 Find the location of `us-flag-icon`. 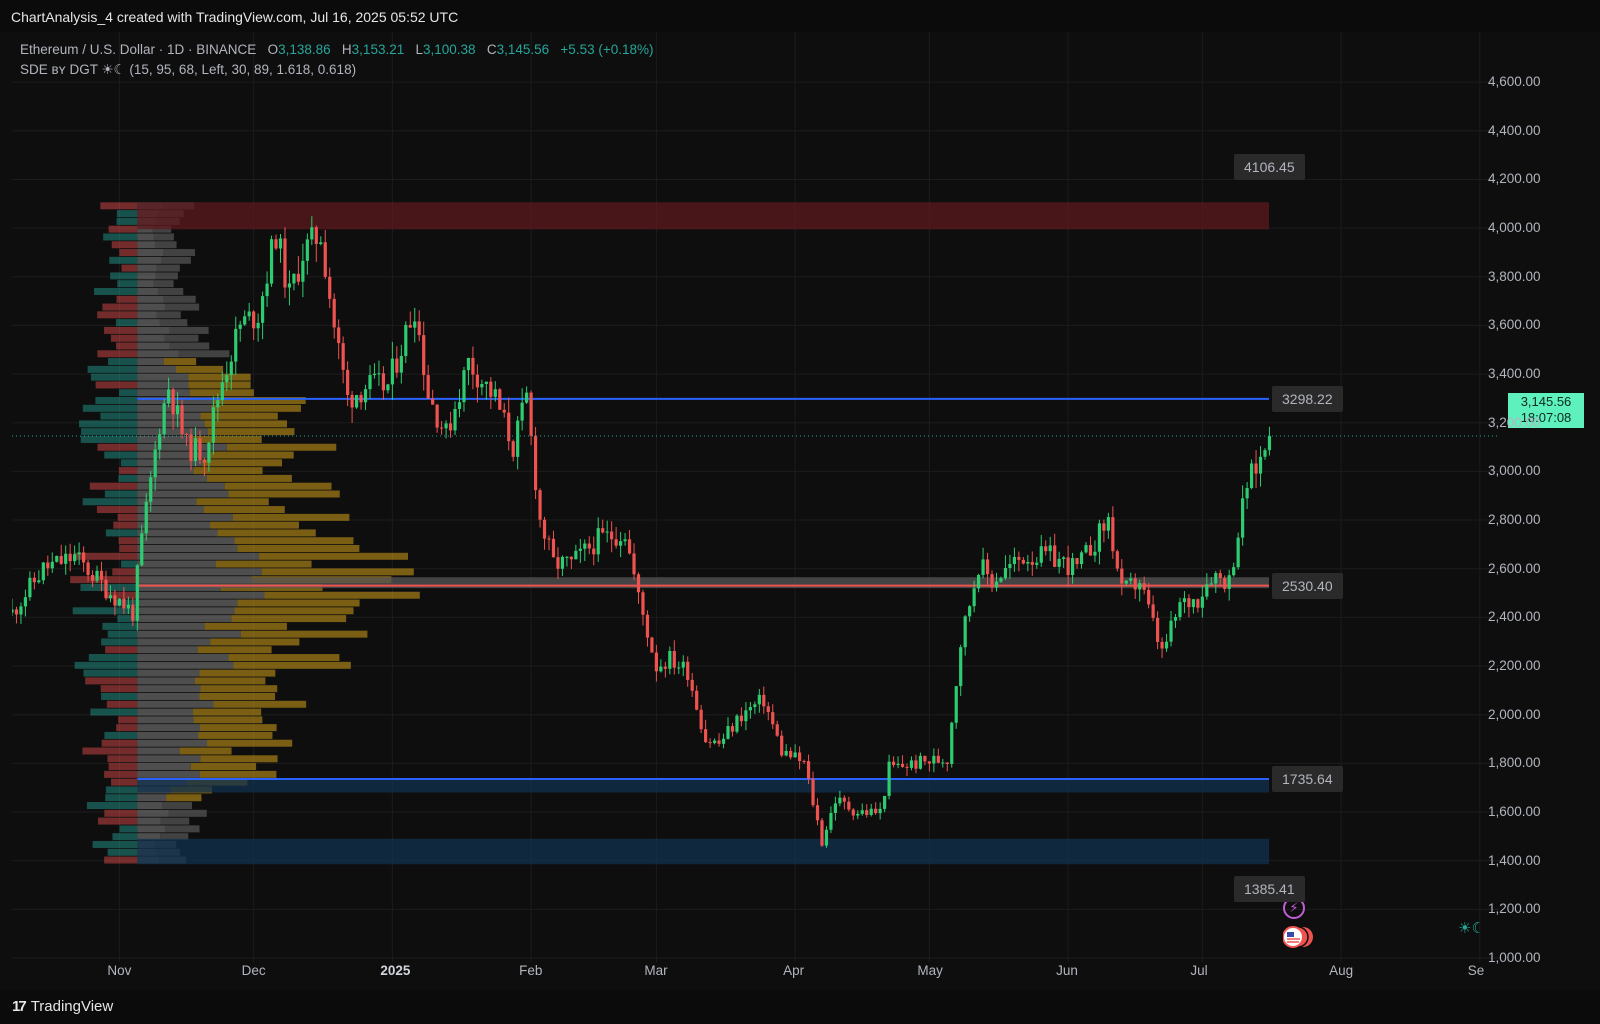

us-flag-icon is located at coordinates (1298, 937).